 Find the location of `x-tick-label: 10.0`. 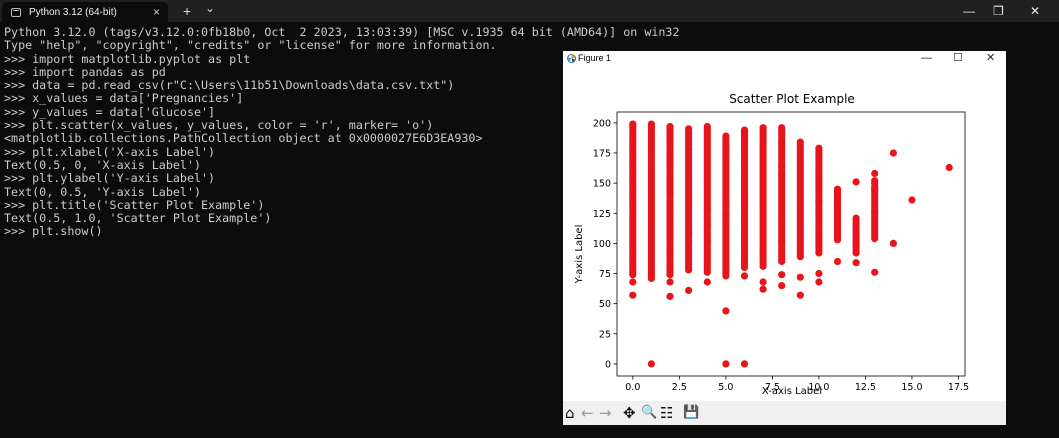

x-tick-label: 10.0 is located at coordinates (818, 387).